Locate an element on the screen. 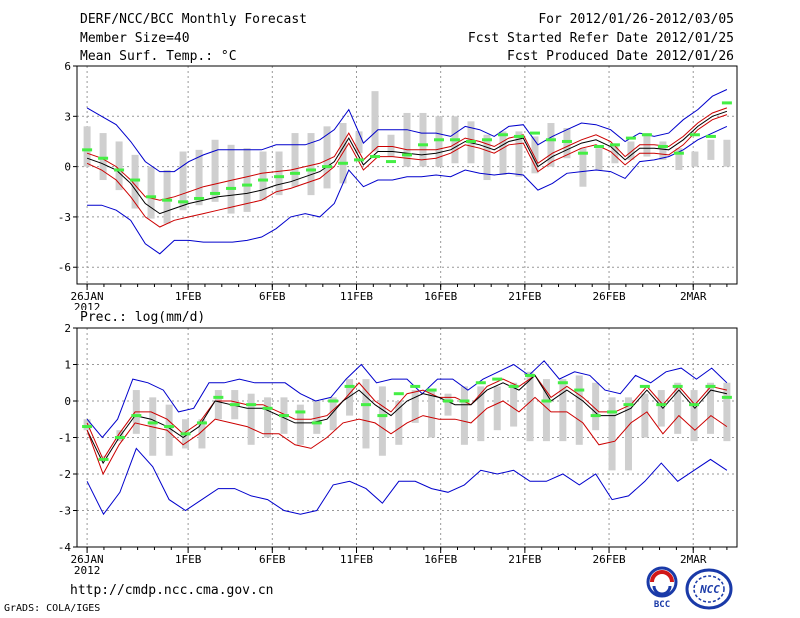 The width and height of the screenshot is (800, 618). x-tick-label: 16FEB is located at coordinates (440, 296).